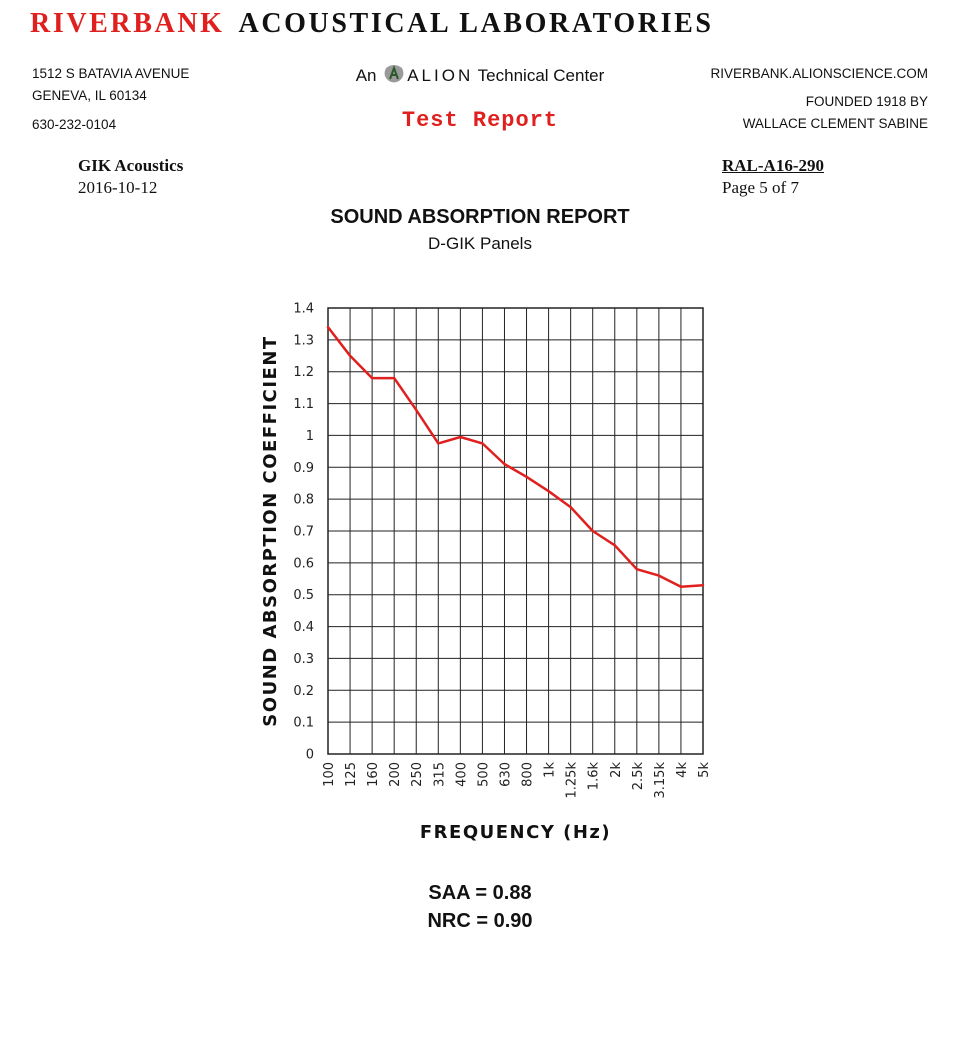 The height and width of the screenshot is (1046, 960). I want to click on x-tick-label: 800, so click(528, 774).